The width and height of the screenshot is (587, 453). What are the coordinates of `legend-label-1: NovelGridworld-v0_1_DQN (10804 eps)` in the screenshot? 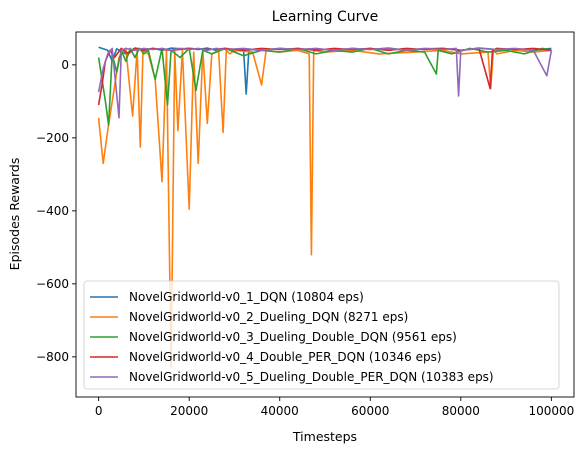 It's located at (246, 297).